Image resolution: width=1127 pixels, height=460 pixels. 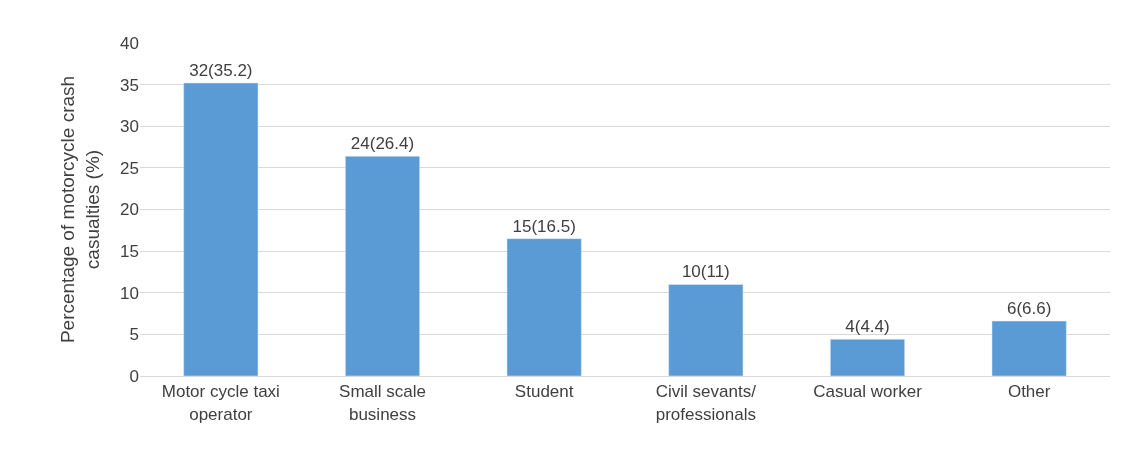 I want to click on data-label: 15(16.5), so click(x=544, y=226).